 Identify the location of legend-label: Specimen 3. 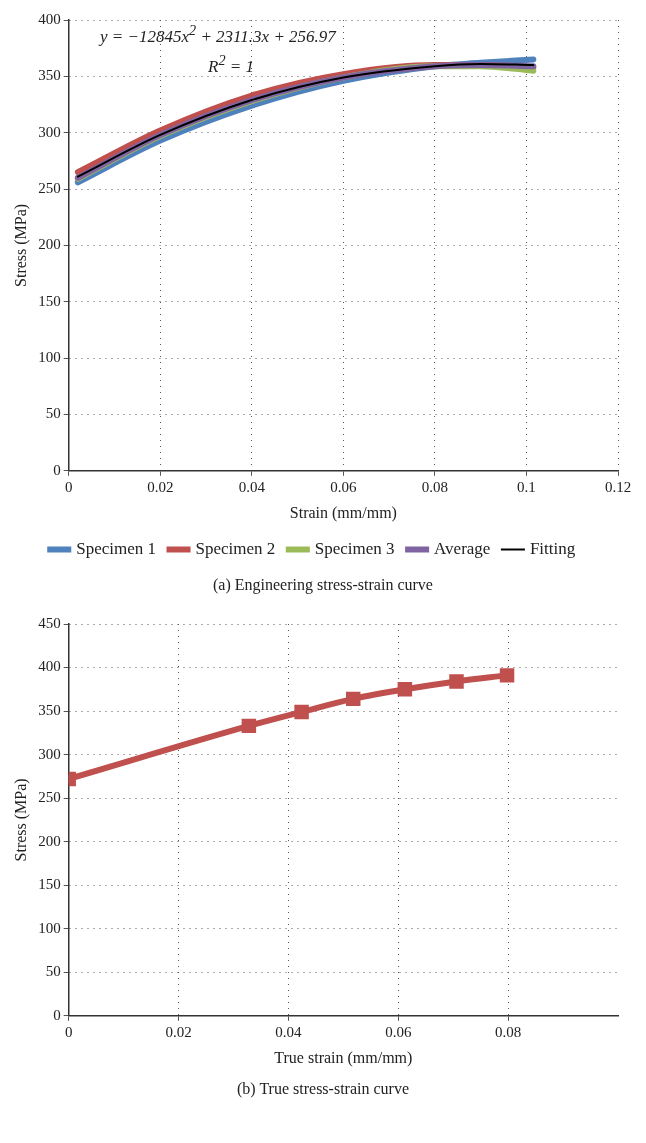
(354, 548).